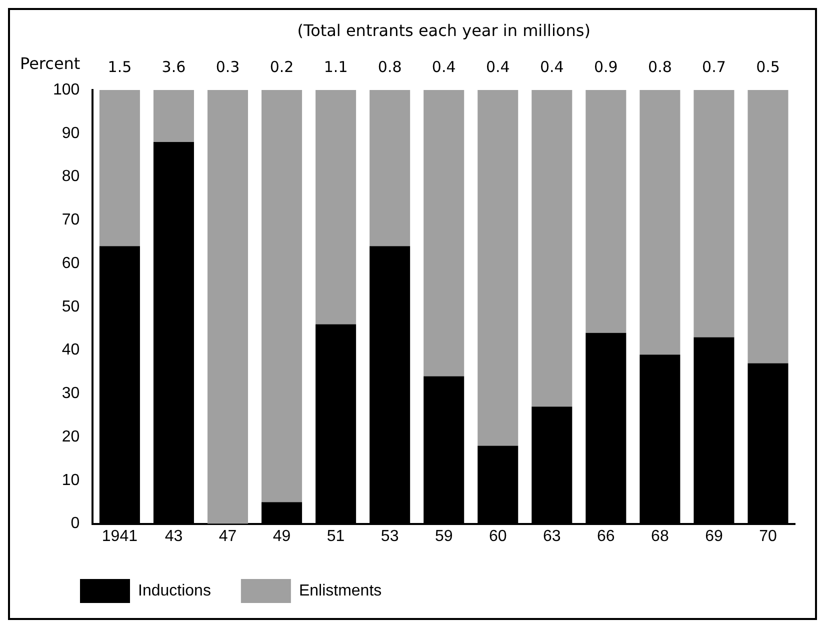  What do you see at coordinates (228, 67) in the screenshot?
I see `text: 0.3` at bounding box center [228, 67].